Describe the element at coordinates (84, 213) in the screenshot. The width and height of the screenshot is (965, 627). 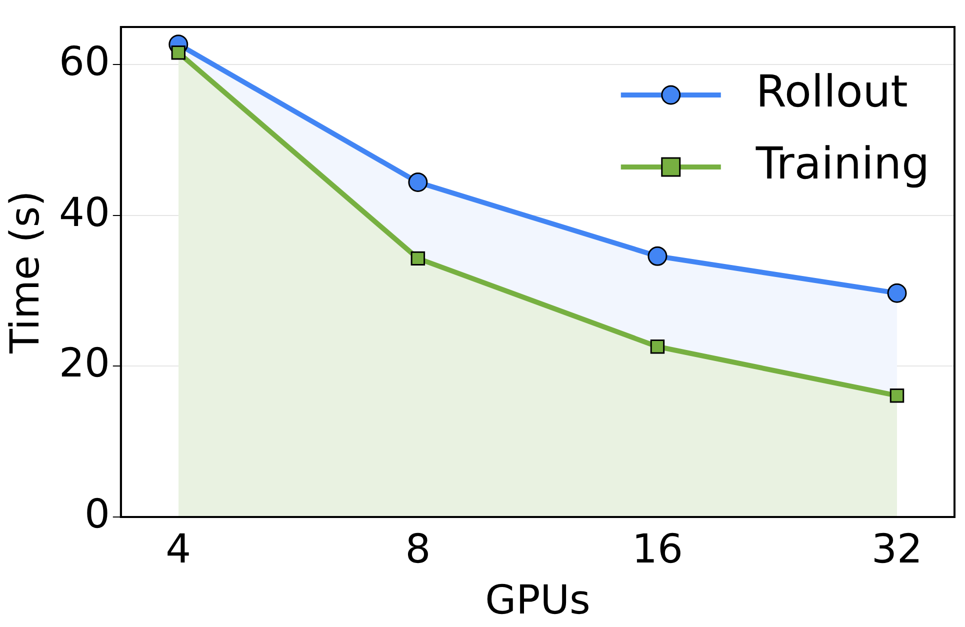
I see `y-tick-label: 40` at that location.